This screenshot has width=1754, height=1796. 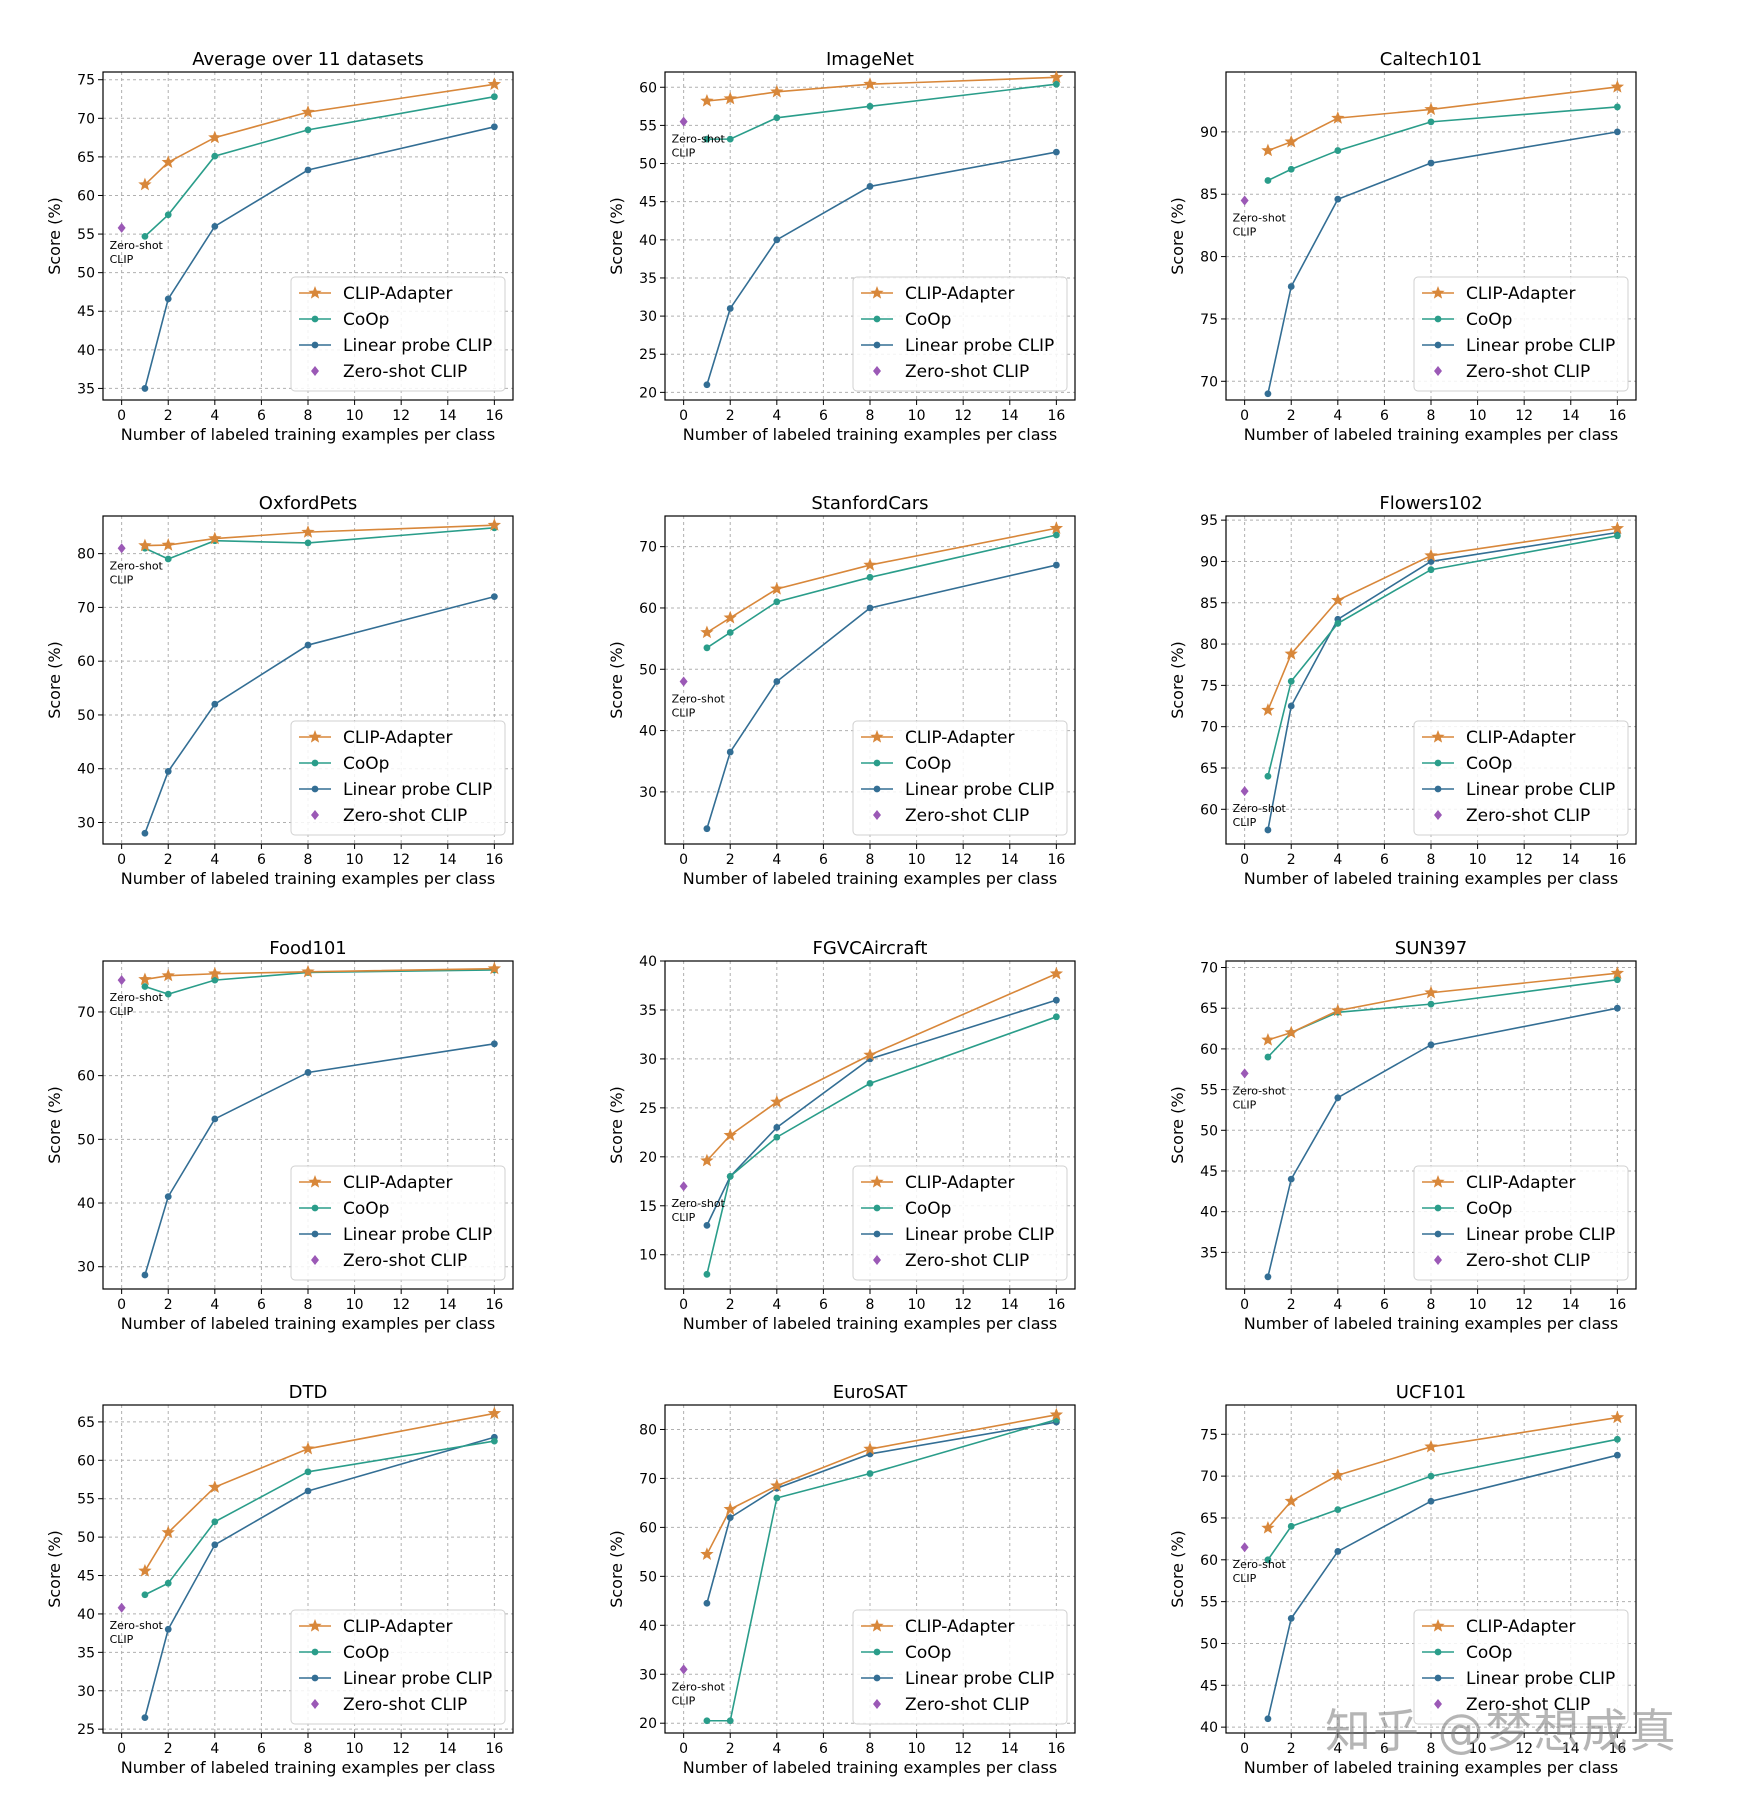 What do you see at coordinates (1528, 372) in the screenshot?
I see `legend-label: Zero-shot CLIP` at bounding box center [1528, 372].